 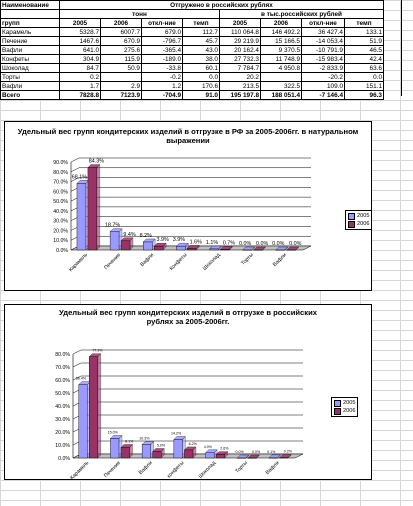 What do you see at coordinates (121, 95) in the screenshot?
I see `table-cell: 7123.9` at bounding box center [121, 95].